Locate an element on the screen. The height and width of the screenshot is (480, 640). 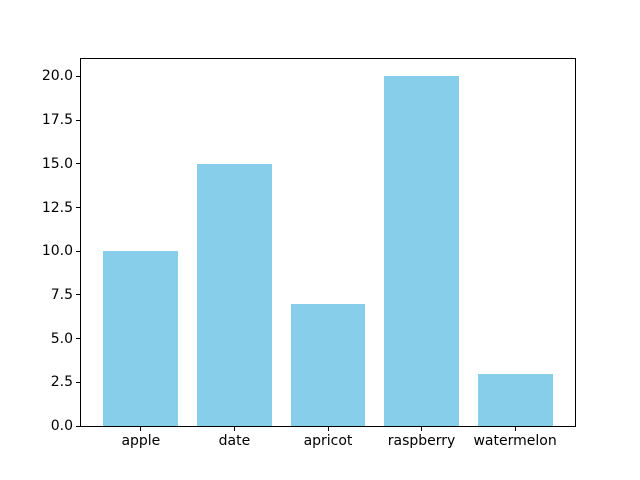
y-axis-tick-label: 10.0 is located at coordinates (57, 251).